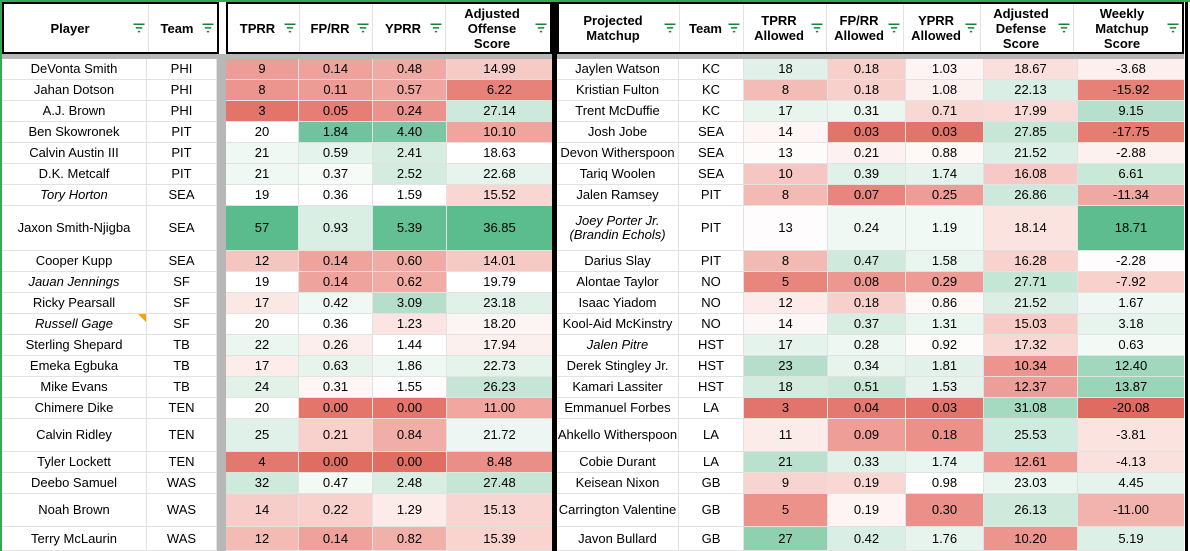 The width and height of the screenshot is (1190, 551). I want to click on team-cell: TEN, so click(182, 435).